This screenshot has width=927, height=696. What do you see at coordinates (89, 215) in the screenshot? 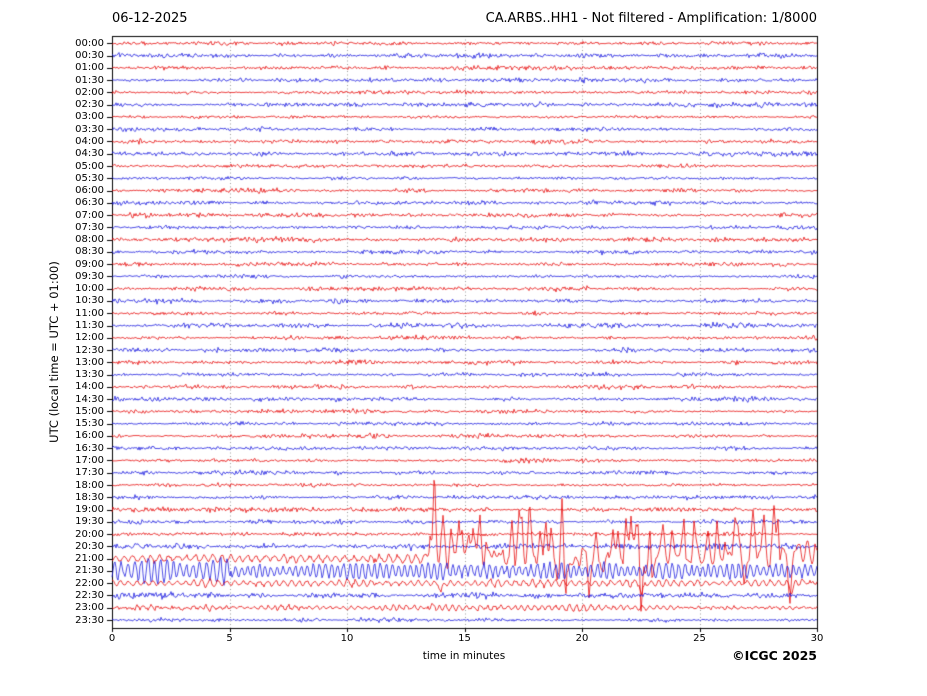
I see `y-tick-label: 07:00` at bounding box center [89, 215].